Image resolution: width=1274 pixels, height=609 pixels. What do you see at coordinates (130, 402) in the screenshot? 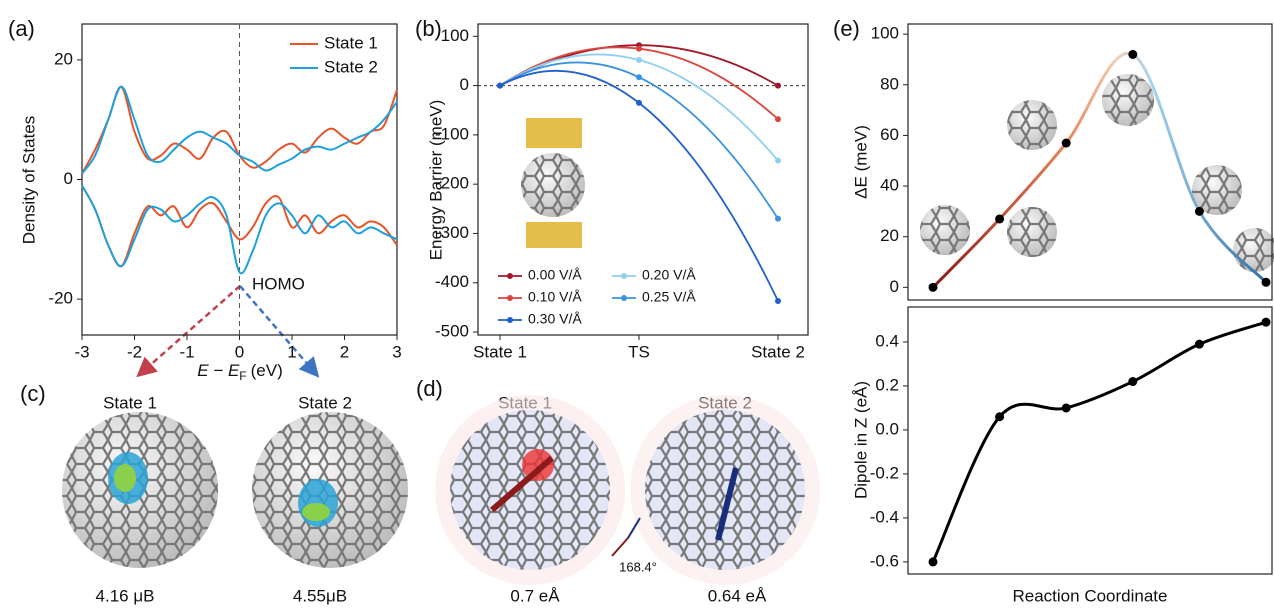
I see `state-label: State 1` at bounding box center [130, 402].